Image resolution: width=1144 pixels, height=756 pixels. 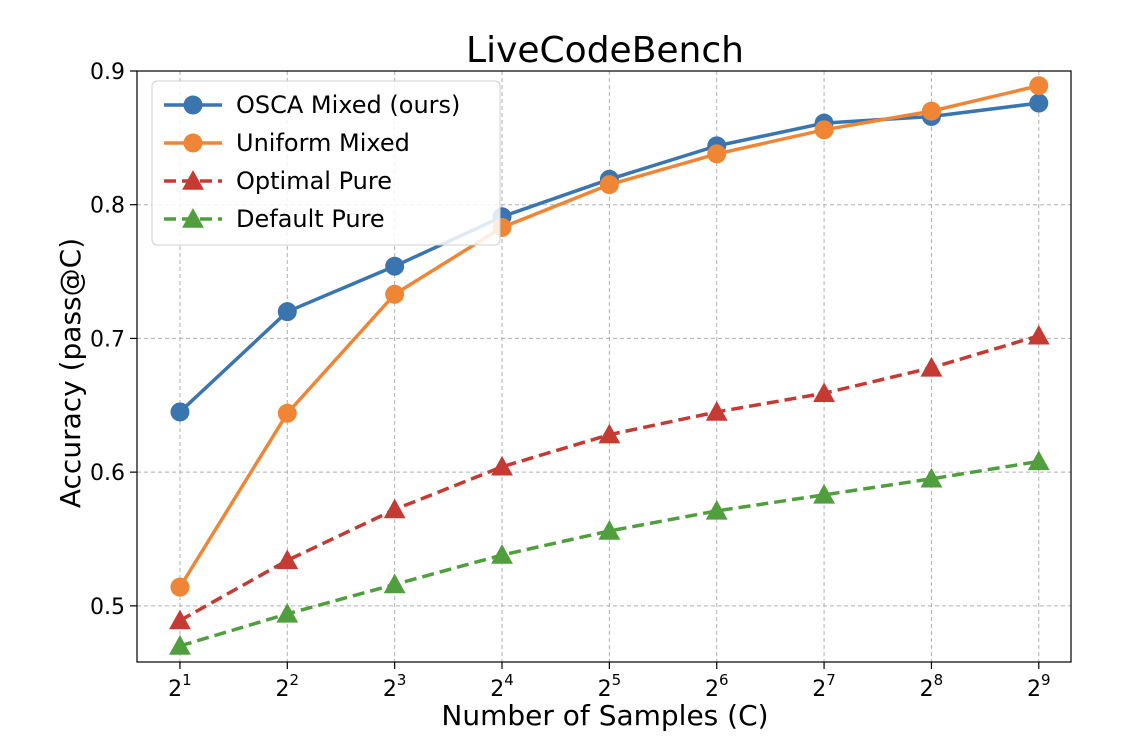 I want to click on x-tick-exponent: 4, so click(x=509, y=680).